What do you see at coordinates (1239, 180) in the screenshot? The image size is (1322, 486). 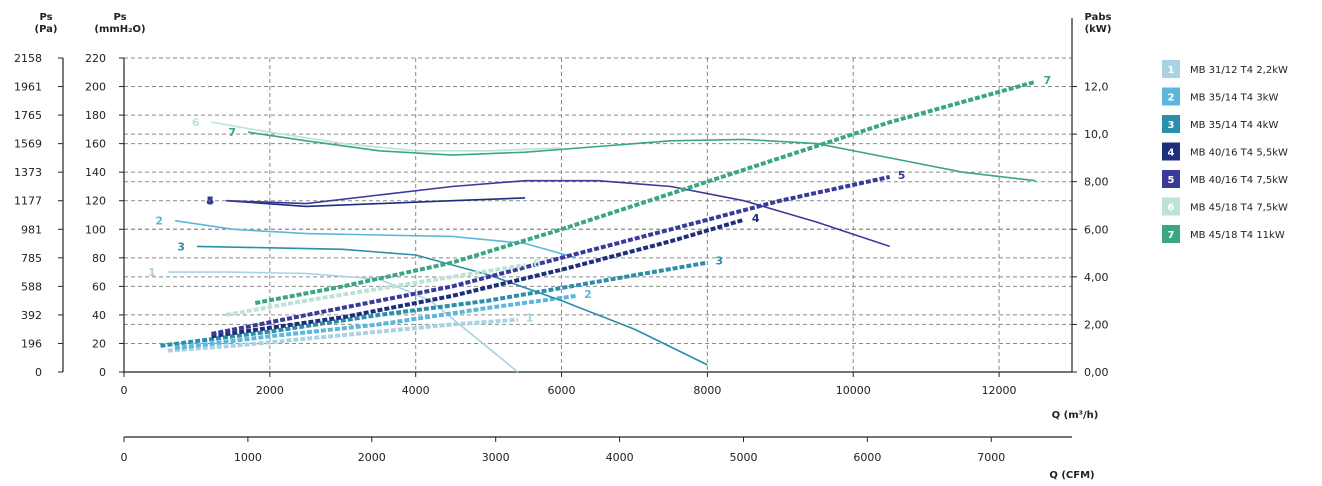 I see `legend-label-5: MB 40/16 T4 7,5kW` at bounding box center [1239, 180].